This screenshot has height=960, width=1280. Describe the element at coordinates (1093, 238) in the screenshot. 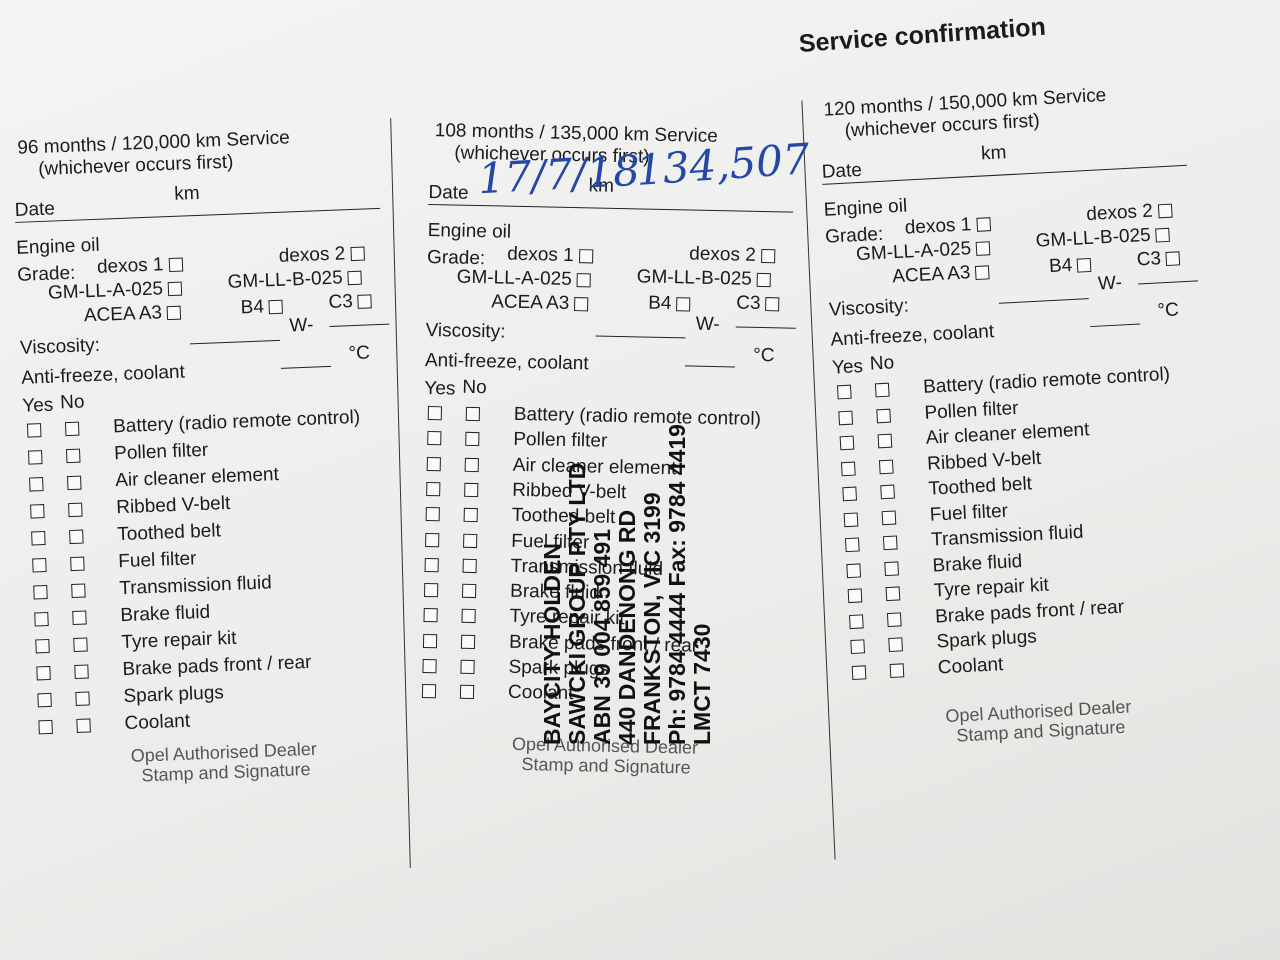

I see `grade-option: GM-LL-B-025` at that location.